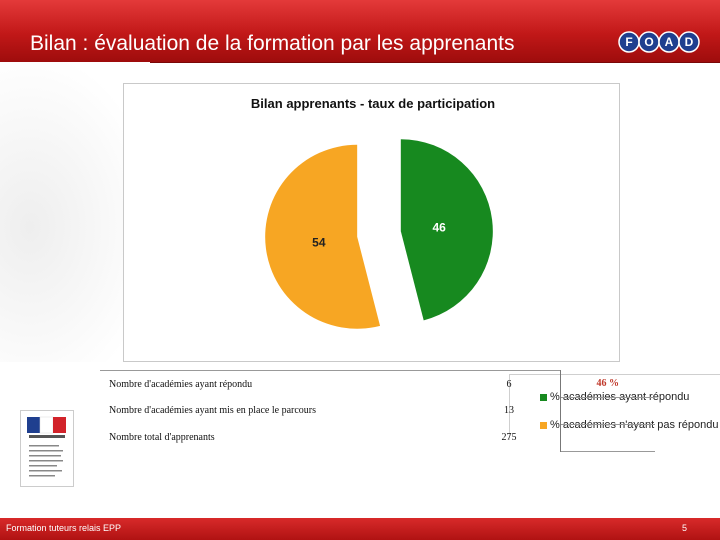  I want to click on logo-letter: O, so click(648, 42).